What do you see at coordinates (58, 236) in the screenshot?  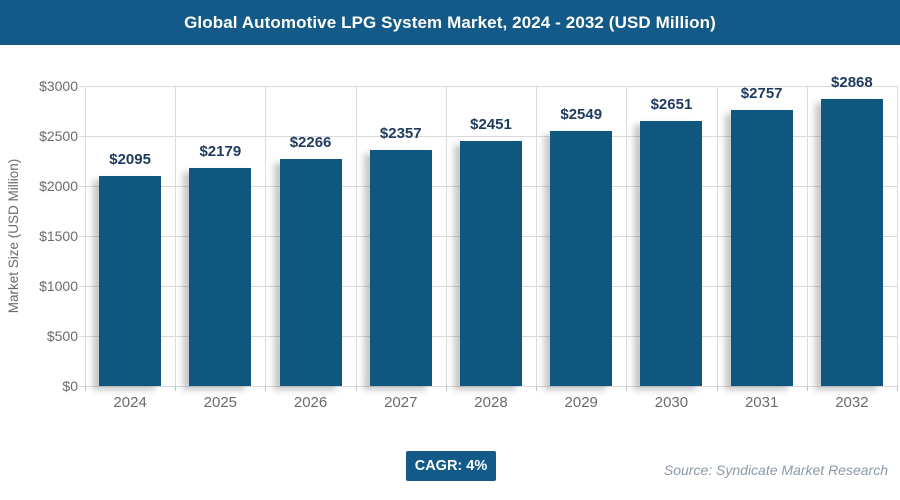 I see `y-axis-tick-label: $1500` at bounding box center [58, 236].